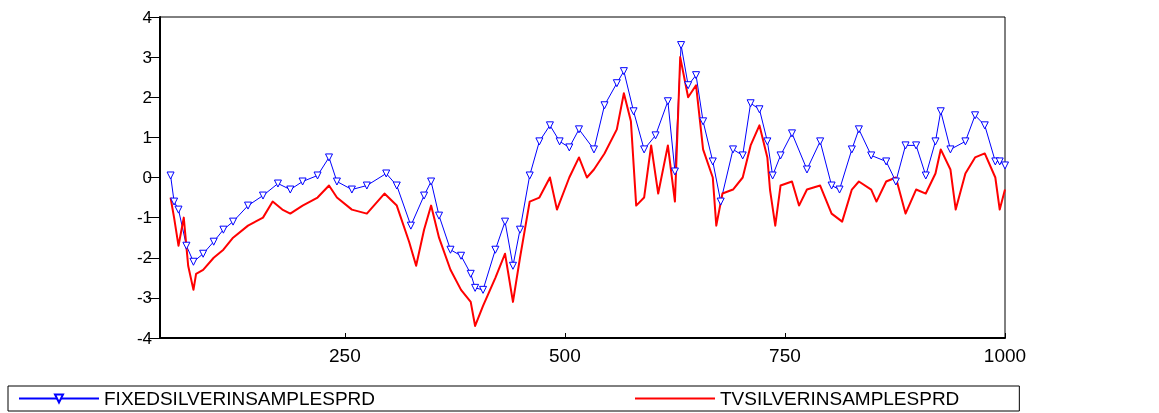 The image size is (1159, 413). Describe the element at coordinates (565, 355) in the screenshot. I see `x-tick-label: 500` at that location.